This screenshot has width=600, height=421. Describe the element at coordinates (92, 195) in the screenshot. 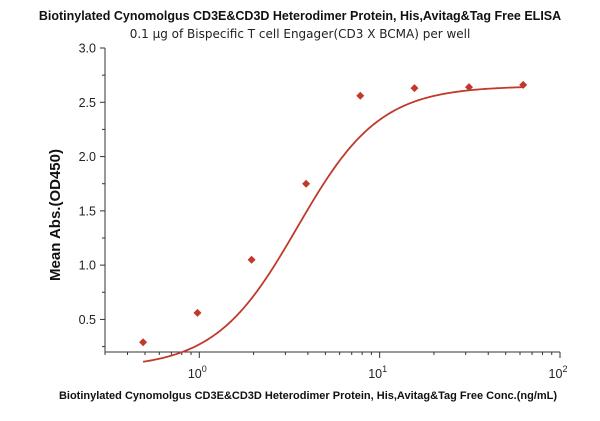

I see `y-ticks: 0.5 1.0 1.5 2.0 2.5 3.0` at that location.